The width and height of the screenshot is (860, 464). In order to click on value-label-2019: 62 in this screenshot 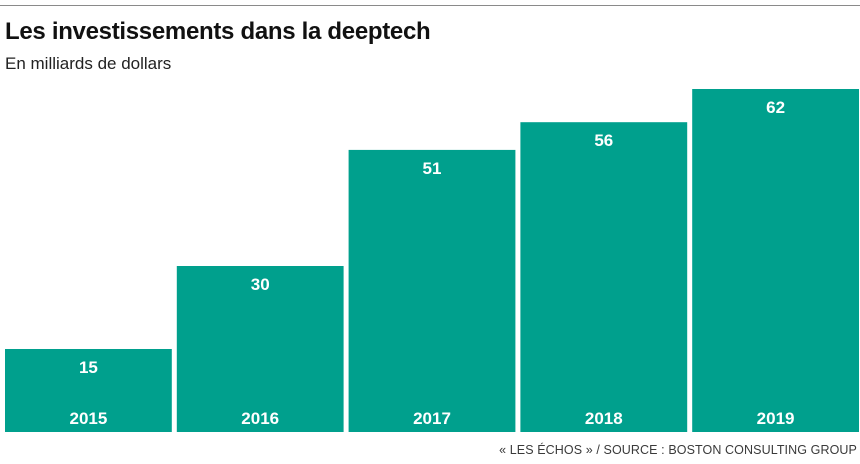, I will do `click(775, 107)`.